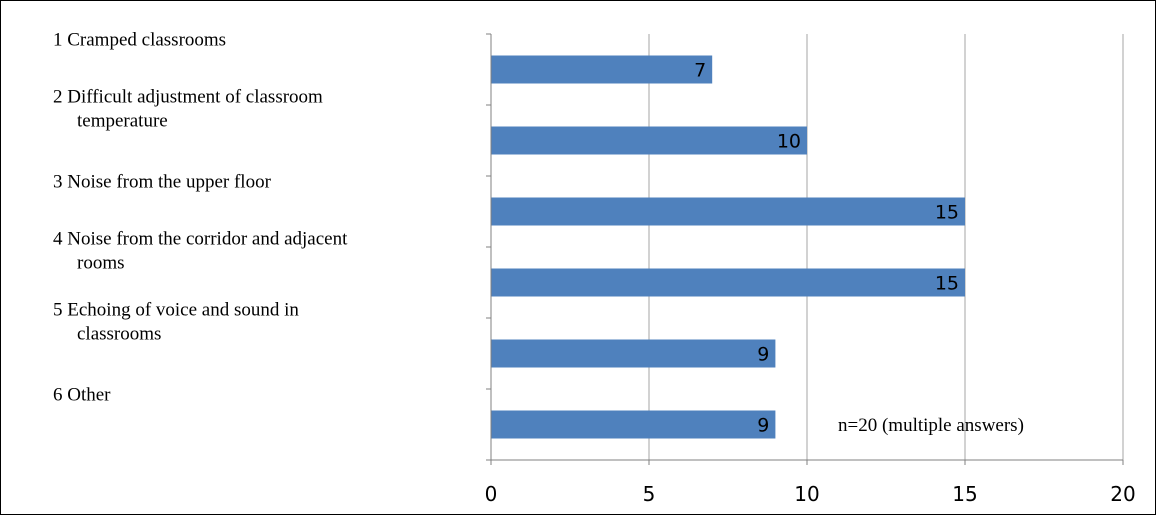 Image resolution: width=1156 pixels, height=515 pixels. I want to click on bar-value-label: 7, so click(700, 71).